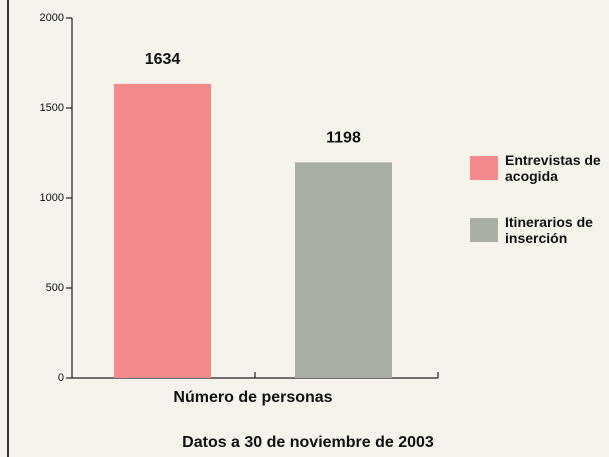  Describe the element at coordinates (252, 397) in the screenshot. I see `x-tick-label: Número de personas` at that location.